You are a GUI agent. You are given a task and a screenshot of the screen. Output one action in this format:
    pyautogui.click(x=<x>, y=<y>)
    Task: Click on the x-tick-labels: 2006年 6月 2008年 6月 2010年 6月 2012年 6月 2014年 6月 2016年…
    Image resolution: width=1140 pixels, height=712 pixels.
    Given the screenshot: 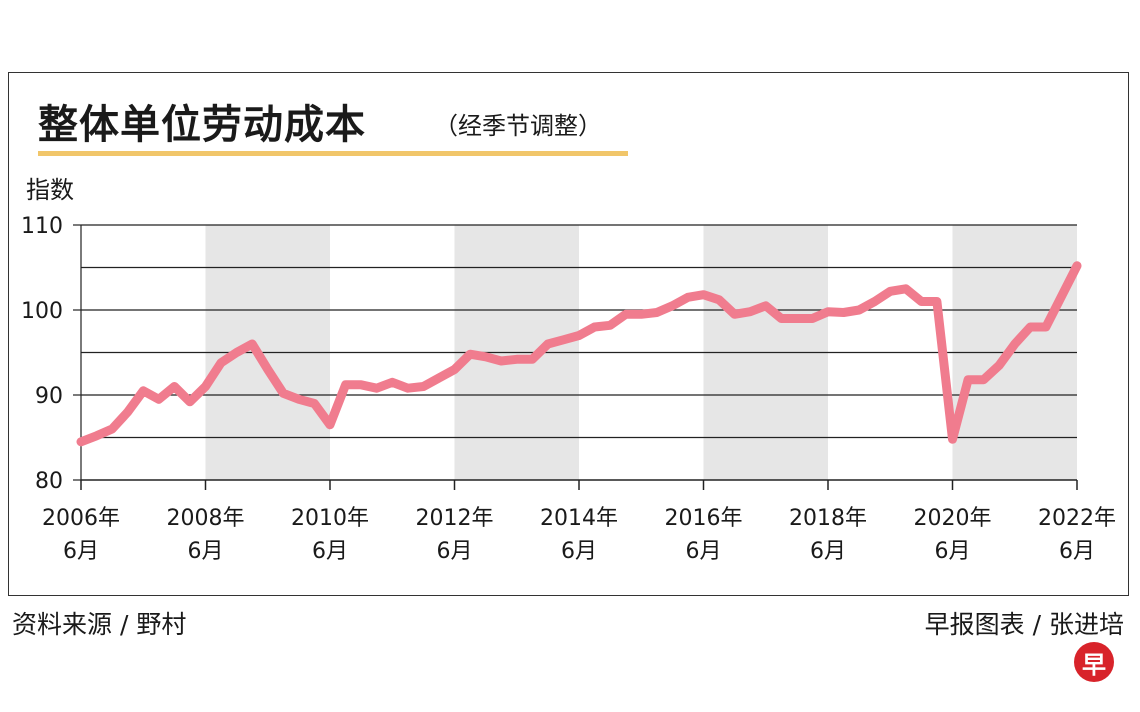 What is the action you would take?
    pyautogui.click(x=579, y=535)
    